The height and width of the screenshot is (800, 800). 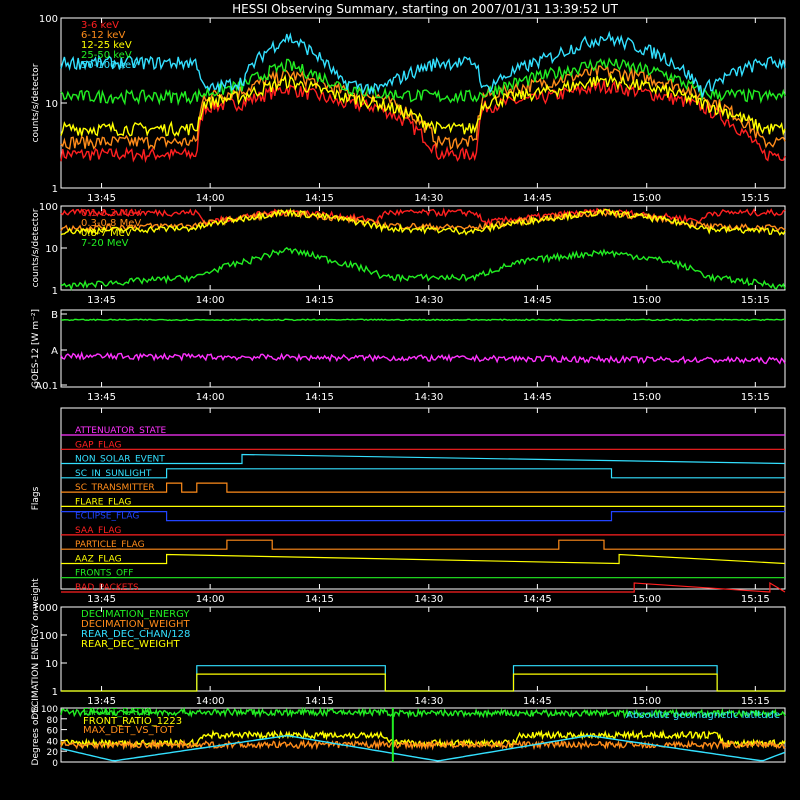 What do you see at coordinates (106, 45) in the screenshot?
I see `legend-entry: 12-25 keV` at bounding box center [106, 45].